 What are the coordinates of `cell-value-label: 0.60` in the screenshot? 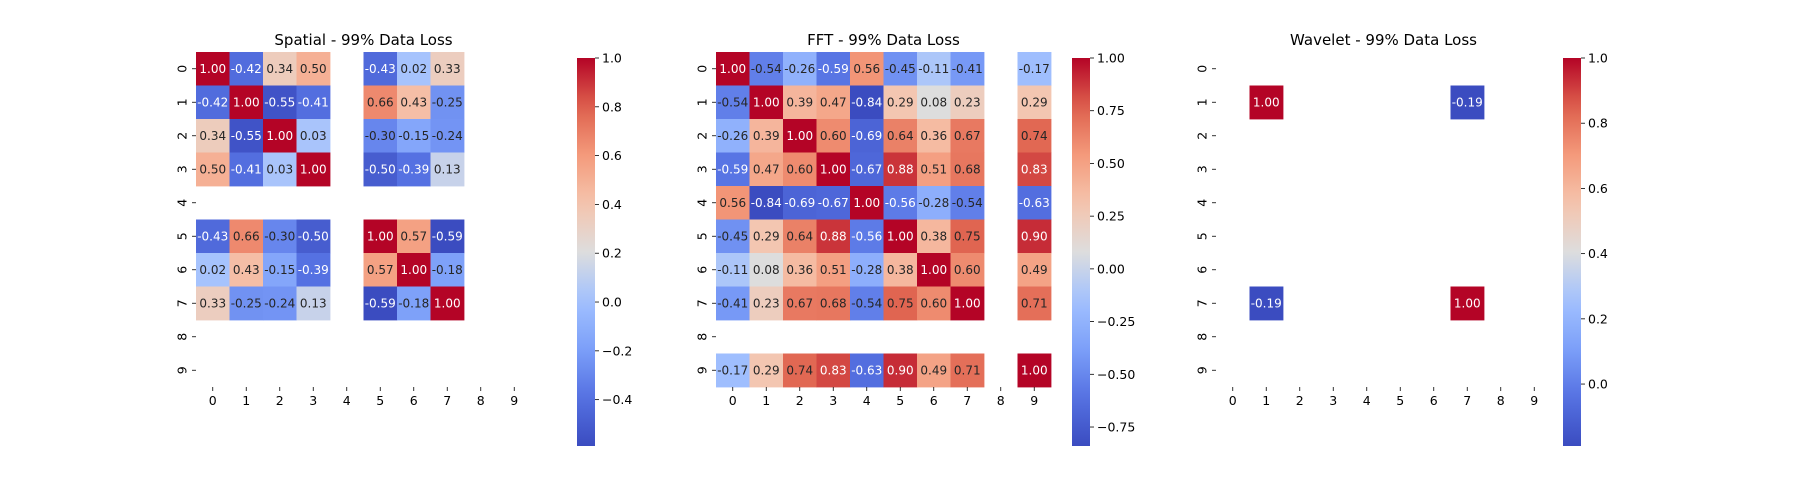 It's located at (933, 303).